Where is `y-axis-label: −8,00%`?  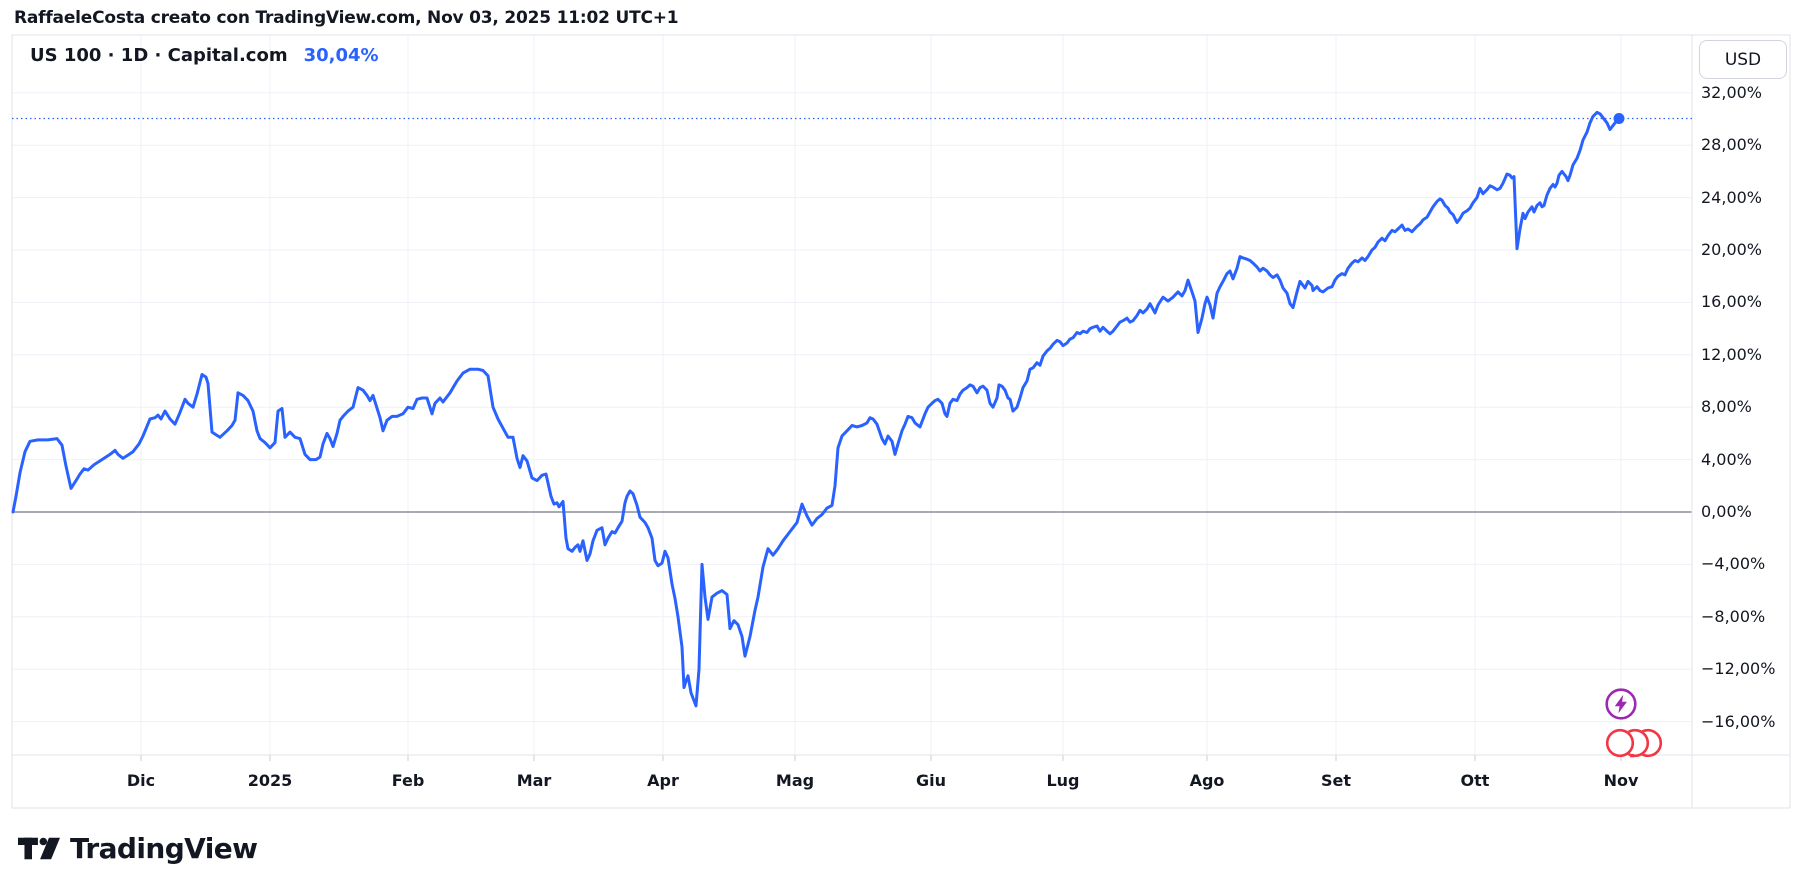 y-axis-label: −8,00% is located at coordinates (1733, 616).